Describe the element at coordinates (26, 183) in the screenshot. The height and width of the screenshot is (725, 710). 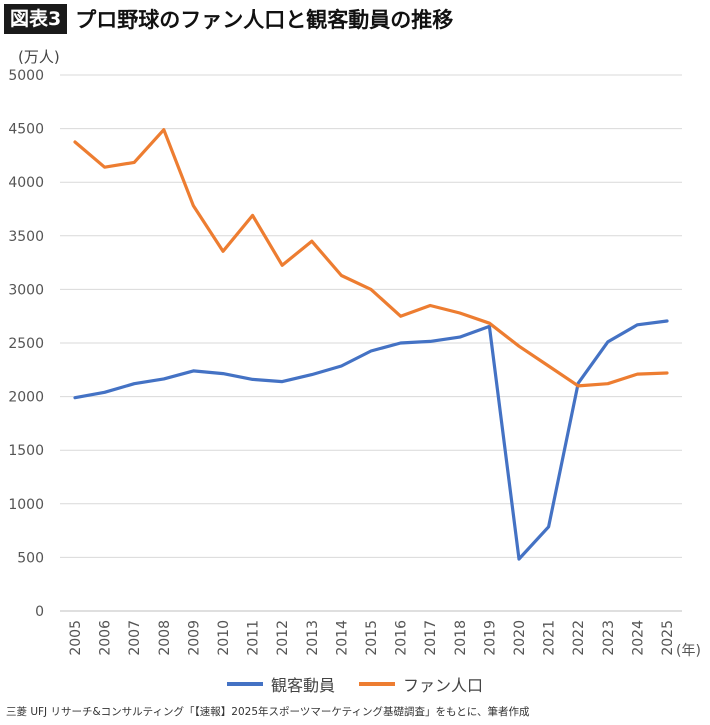
I see `y-tick-label: 4000` at that location.